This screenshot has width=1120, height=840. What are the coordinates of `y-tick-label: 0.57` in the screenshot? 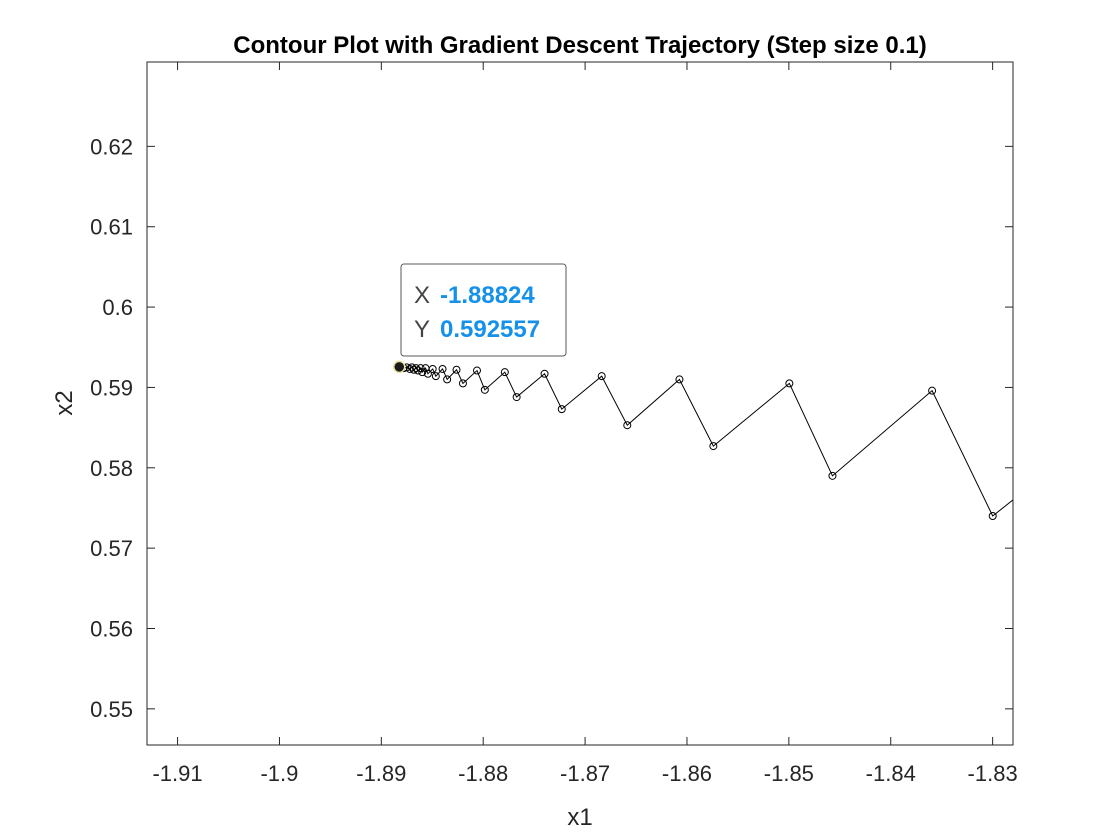 It's located at (111, 548).